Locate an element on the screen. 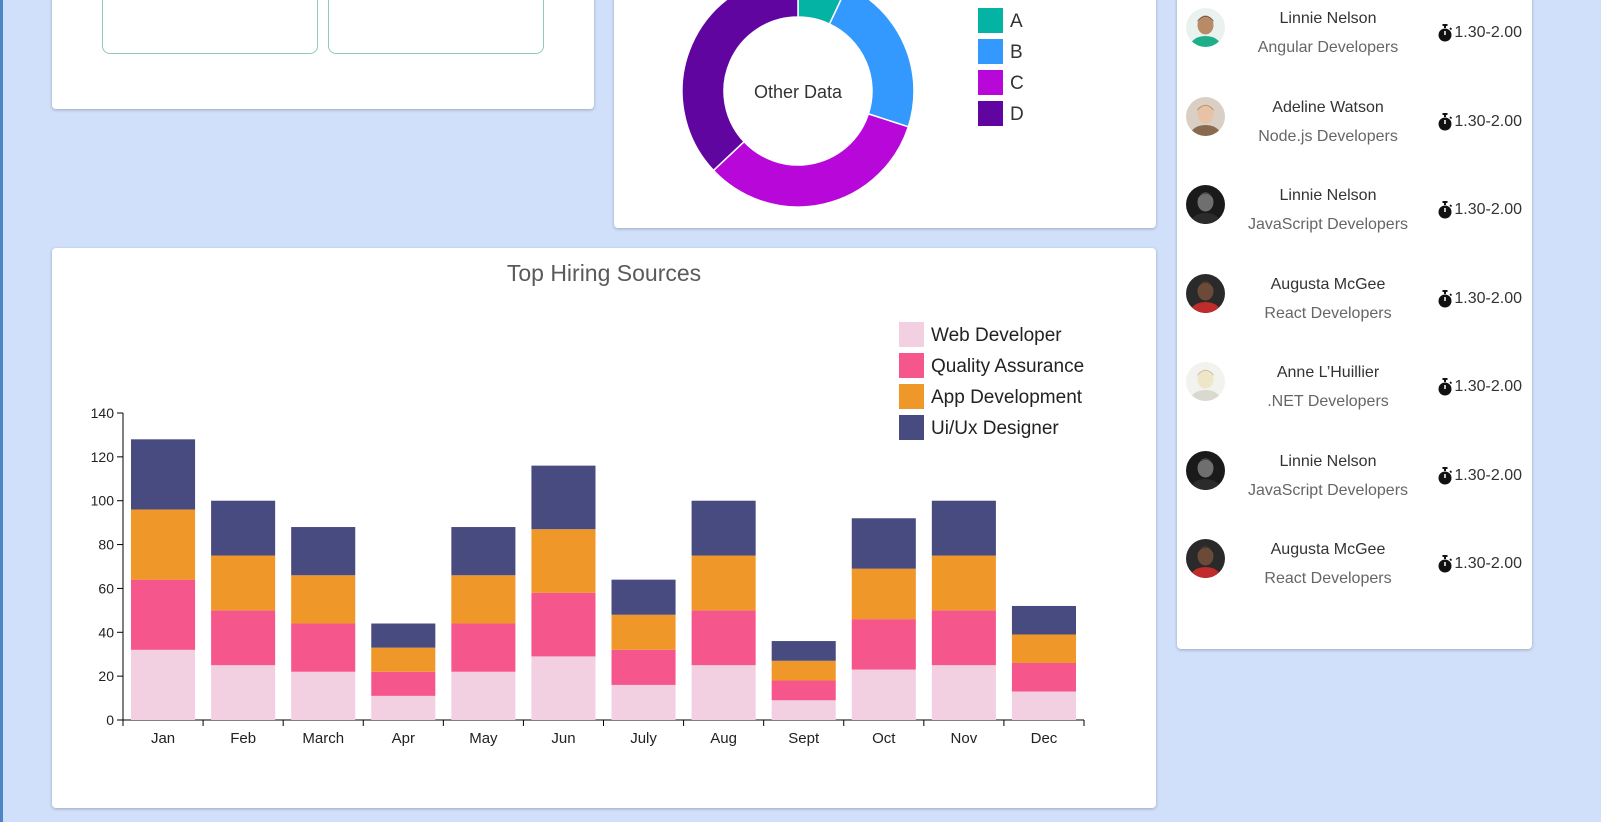 The image size is (1601, 822). chart-title: Top Hiring Sources is located at coordinates (604, 273).